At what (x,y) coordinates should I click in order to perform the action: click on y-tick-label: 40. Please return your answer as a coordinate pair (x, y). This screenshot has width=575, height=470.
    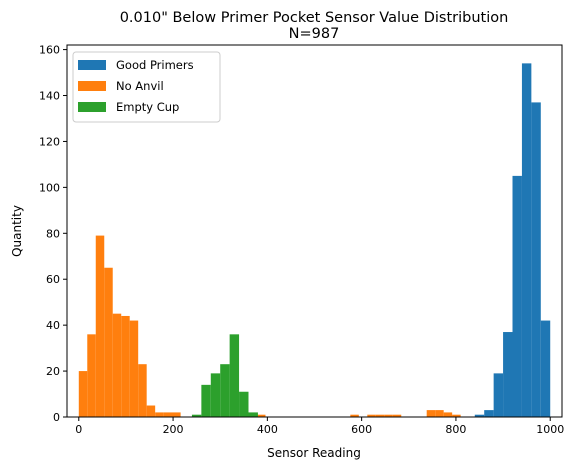
    Looking at the image, I should click on (53, 325).